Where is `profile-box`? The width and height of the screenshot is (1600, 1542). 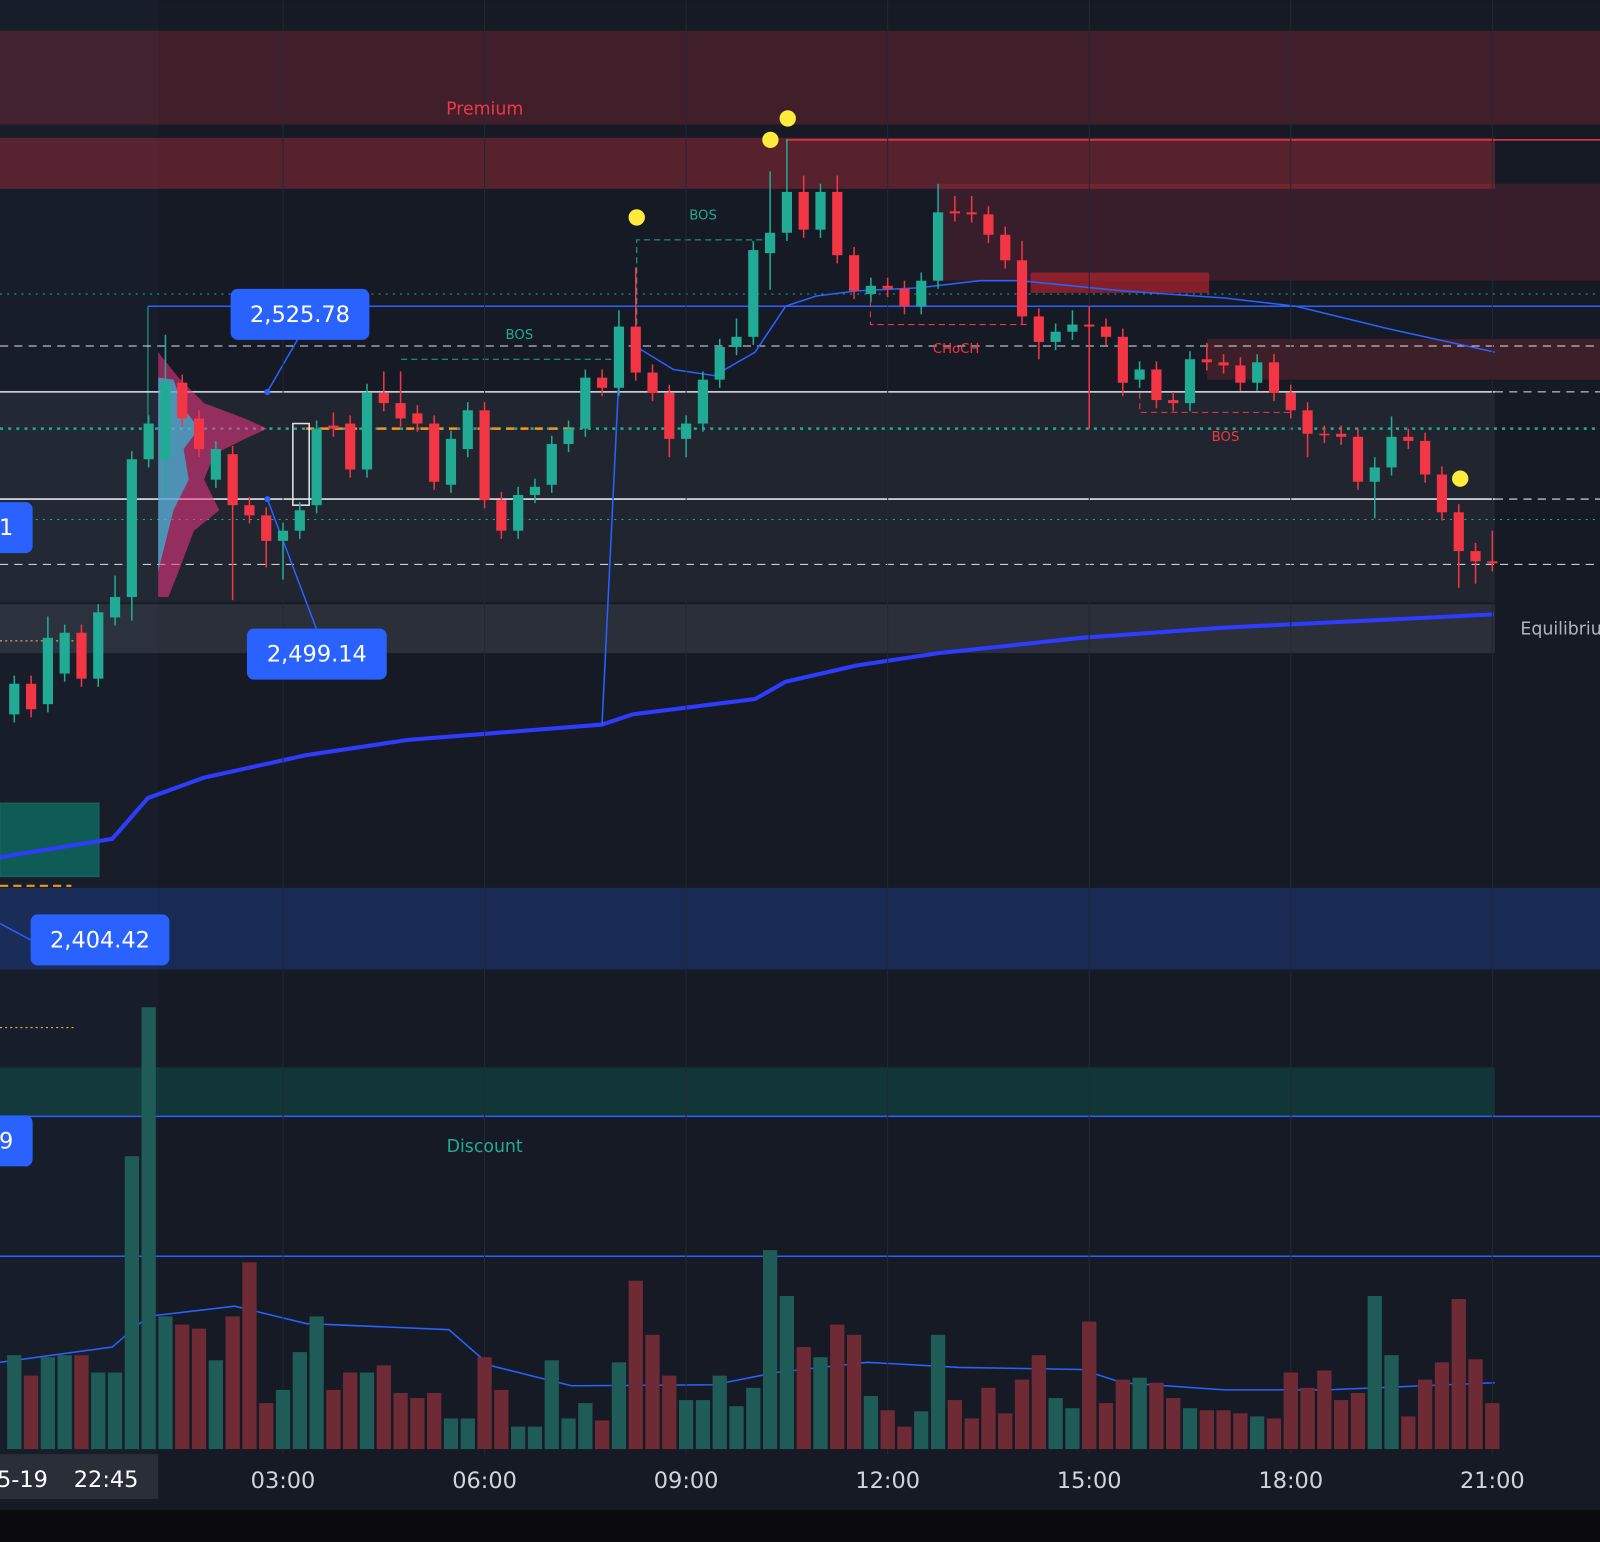 profile-box is located at coordinates (301, 464).